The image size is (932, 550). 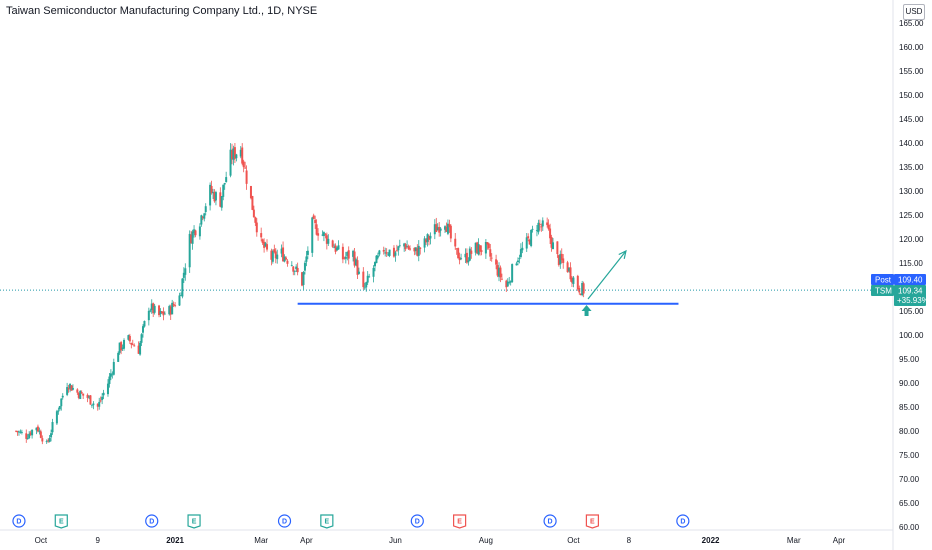 I want to click on dividend-marker-label: D, so click(x=284, y=522).